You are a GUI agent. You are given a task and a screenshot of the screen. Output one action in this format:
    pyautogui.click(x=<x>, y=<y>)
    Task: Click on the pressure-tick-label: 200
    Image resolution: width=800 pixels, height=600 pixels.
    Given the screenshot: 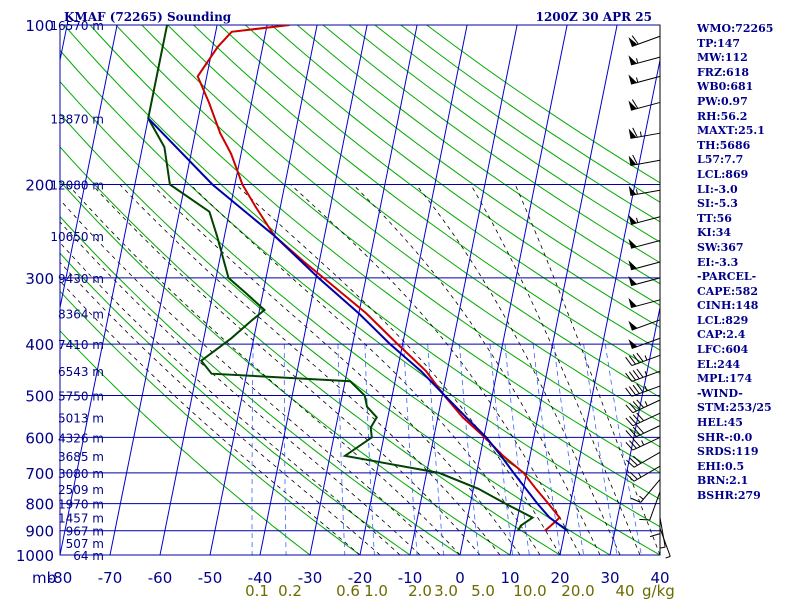 What is the action you would take?
    pyautogui.click(x=39, y=186)
    